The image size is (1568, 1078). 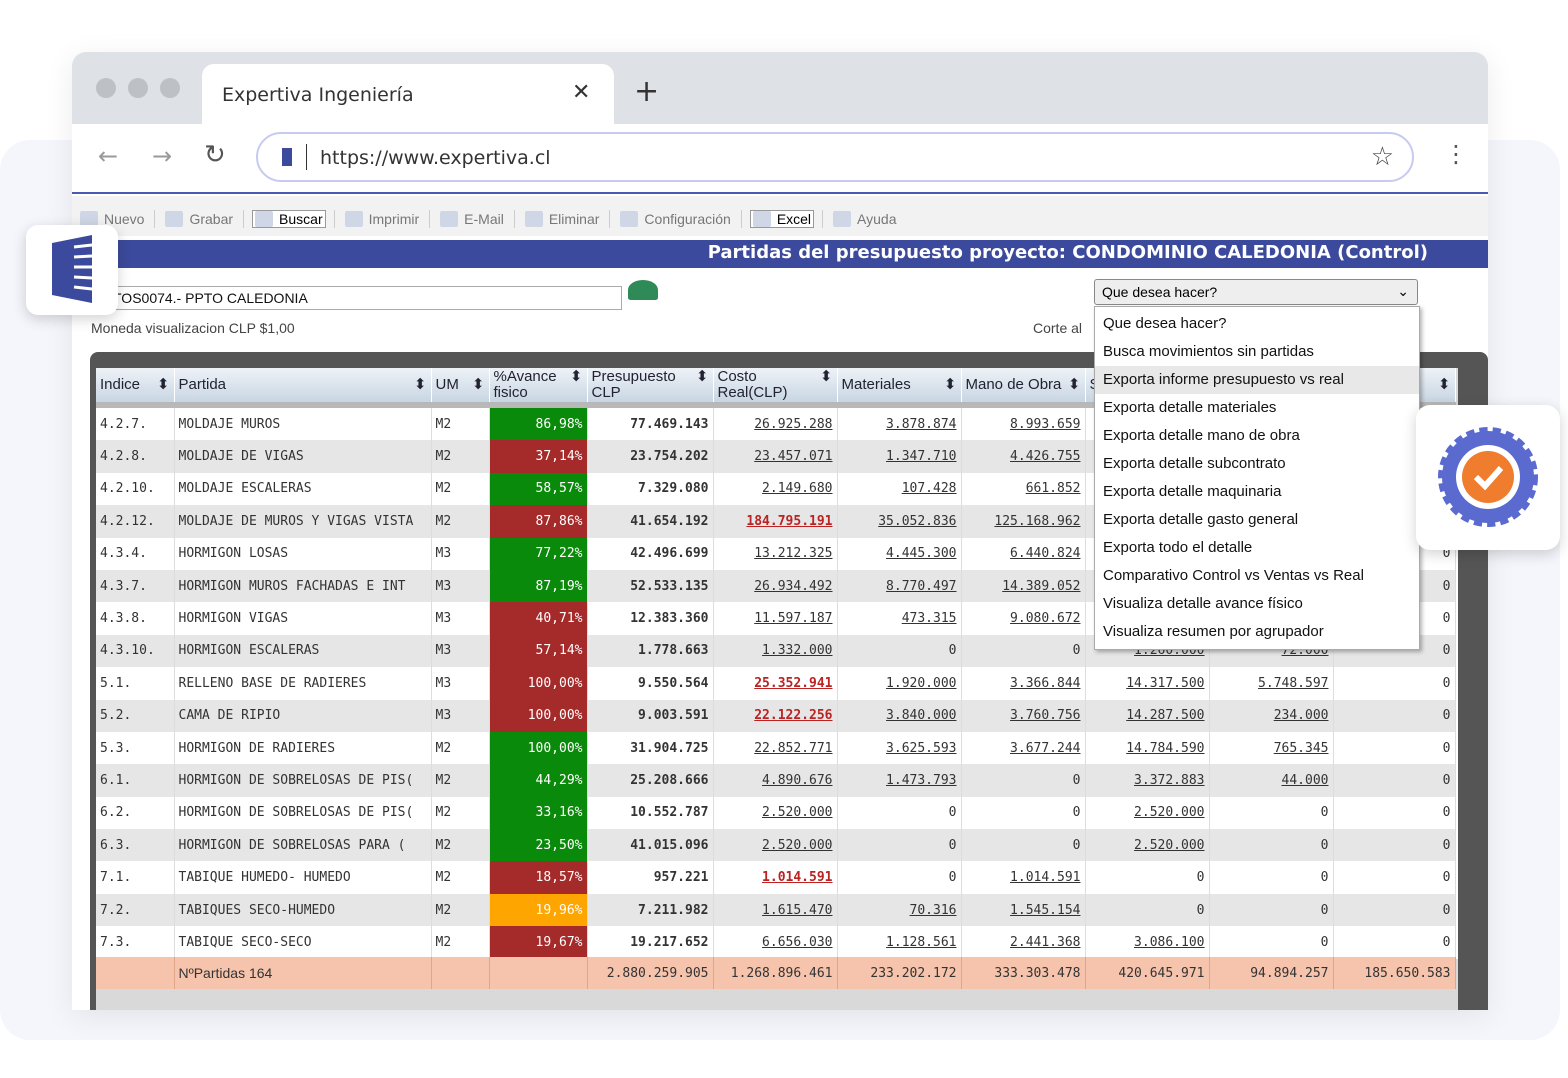 I want to click on cell: 3.625.593, so click(x=899, y=748).